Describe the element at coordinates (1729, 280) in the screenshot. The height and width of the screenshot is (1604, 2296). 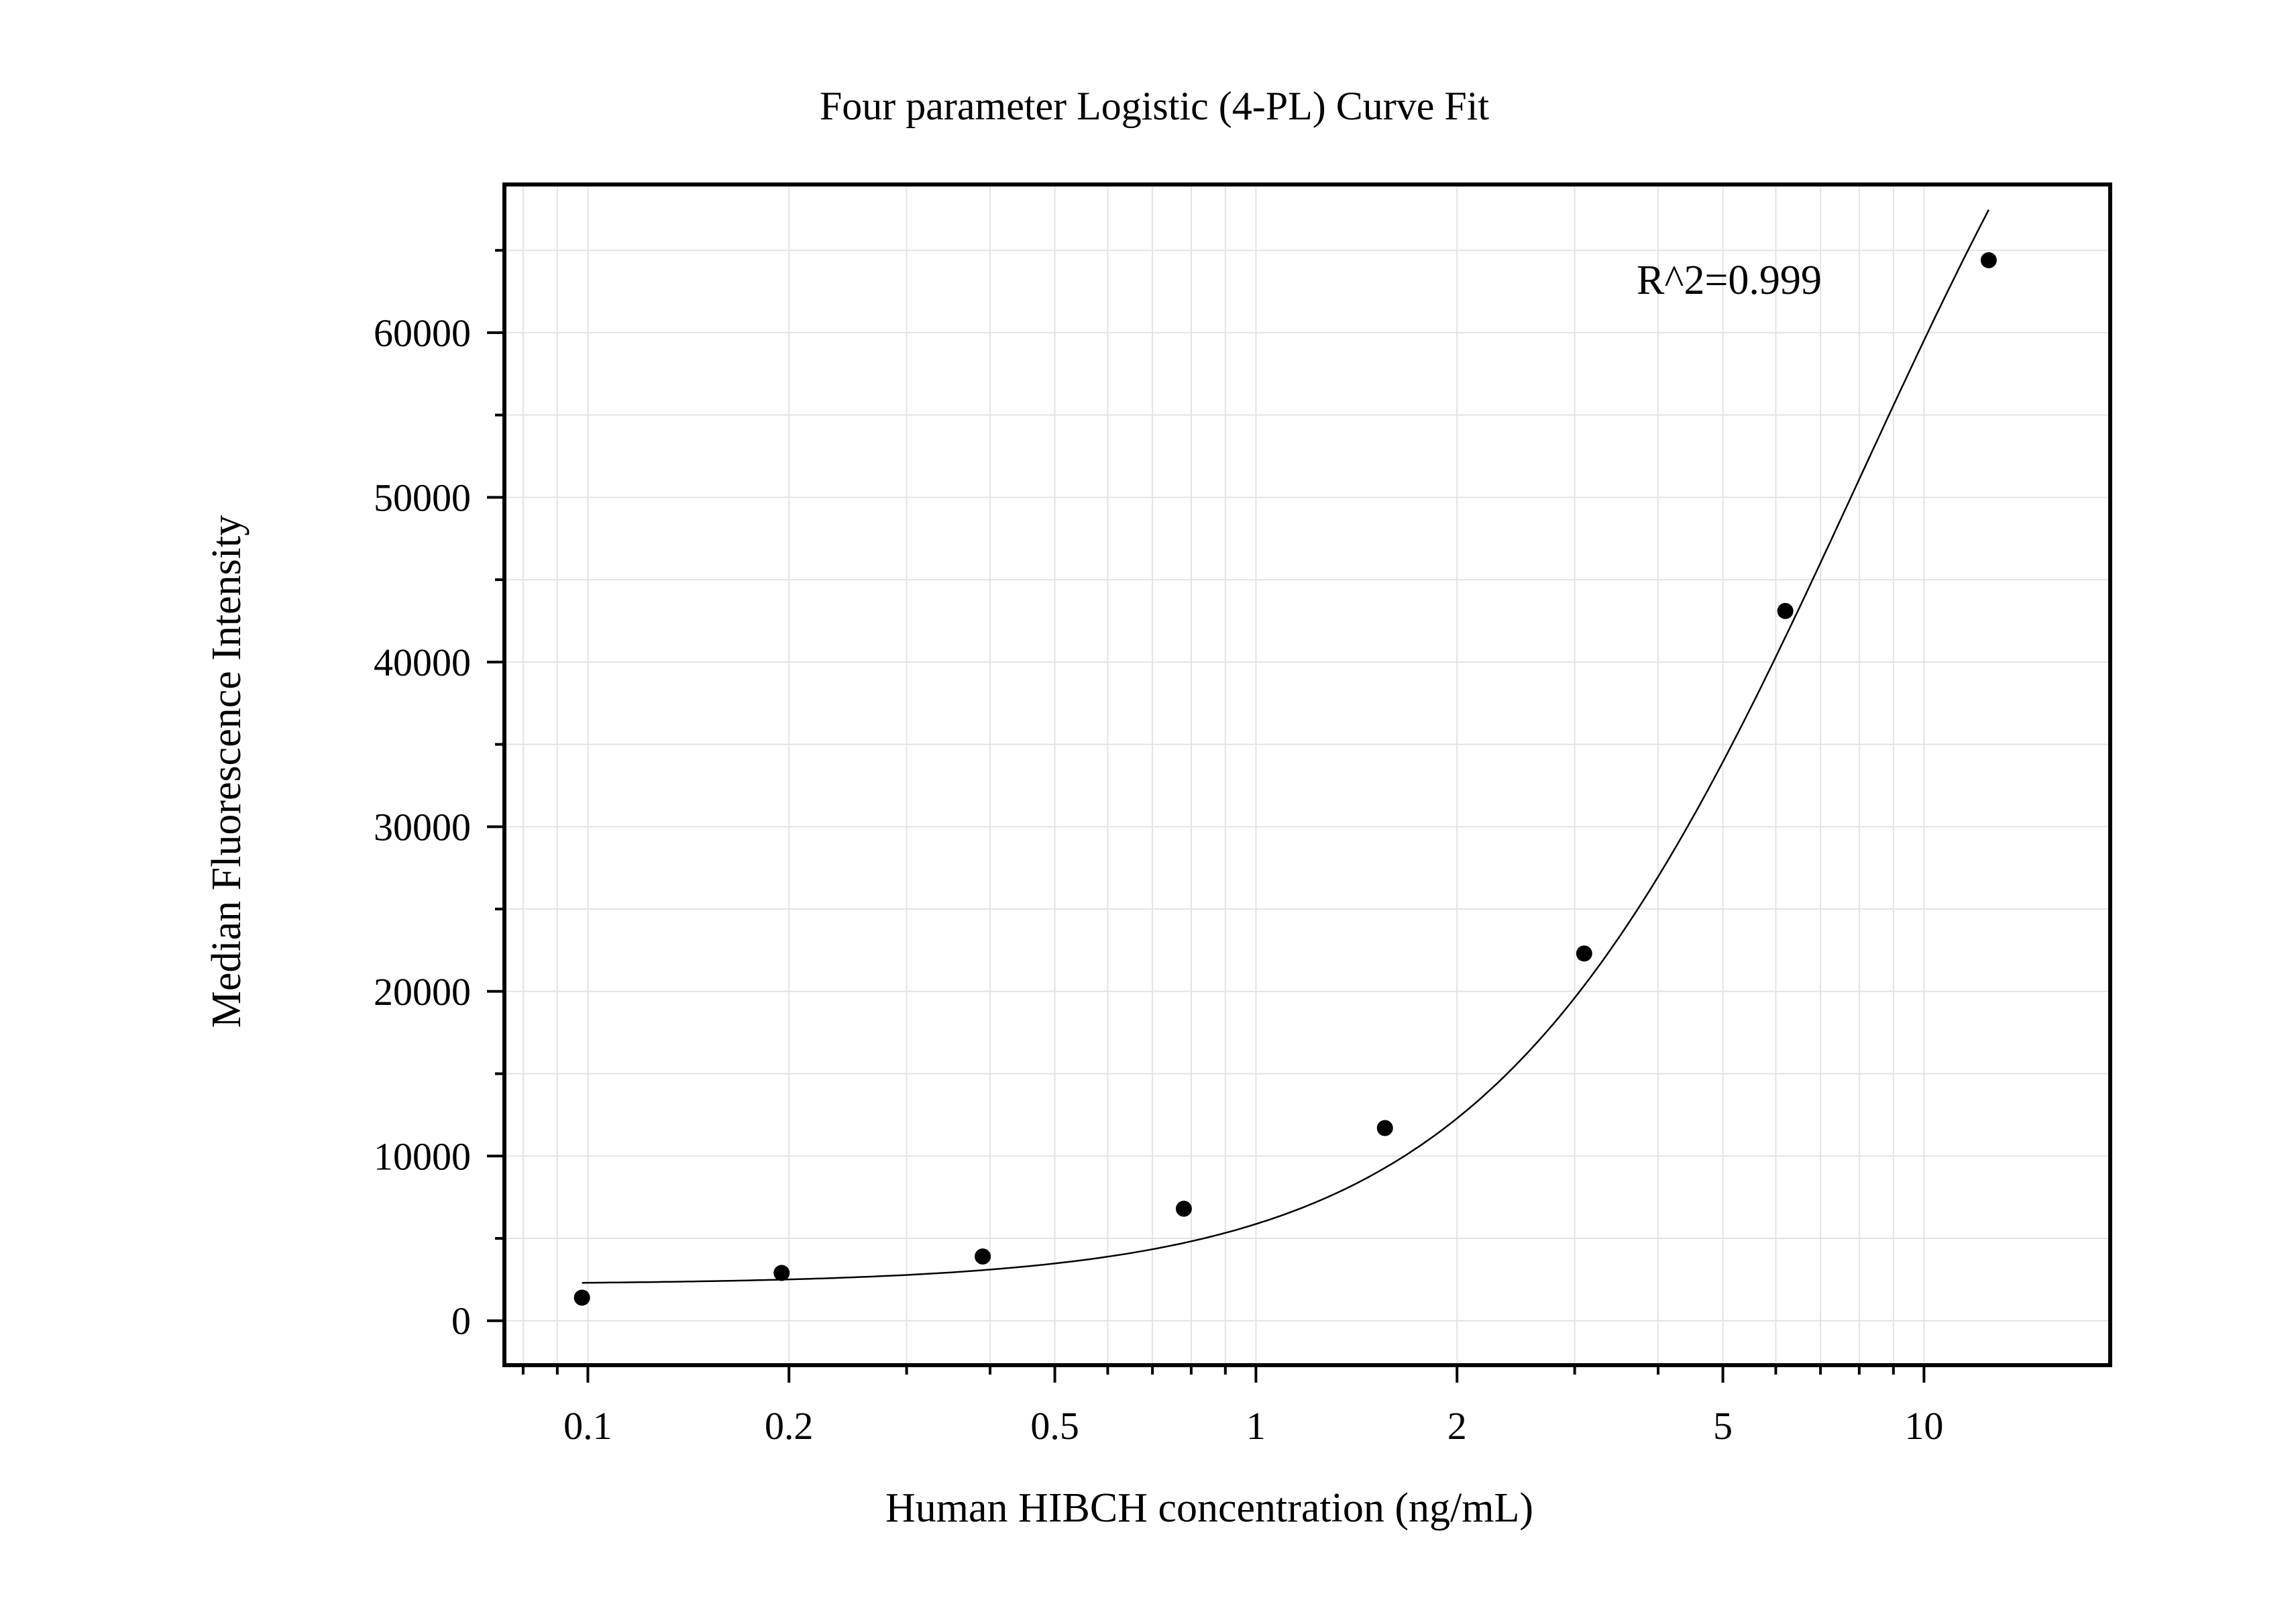
I see `r-squared-annotation: R^2=0.999` at that location.